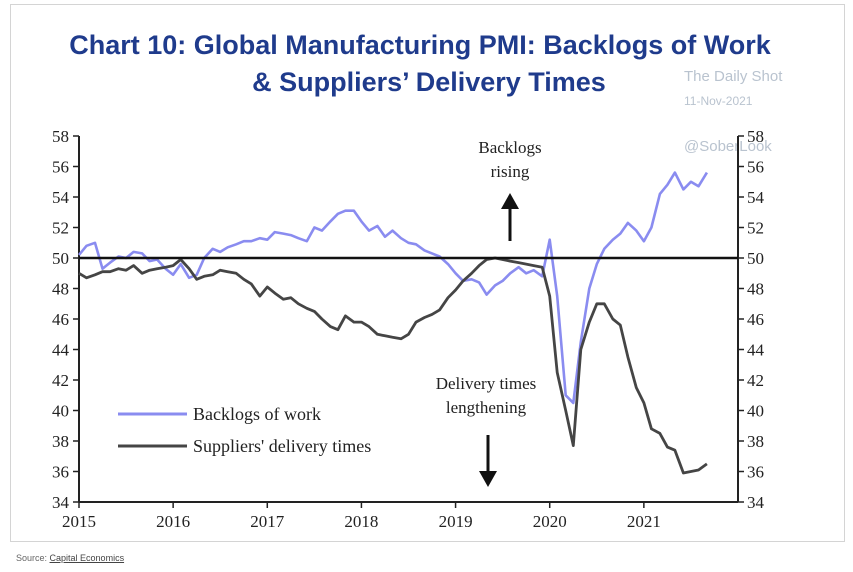  Describe the element at coordinates (718, 101) in the screenshot. I see `watermark-date: 11-Nov-2021` at that location.